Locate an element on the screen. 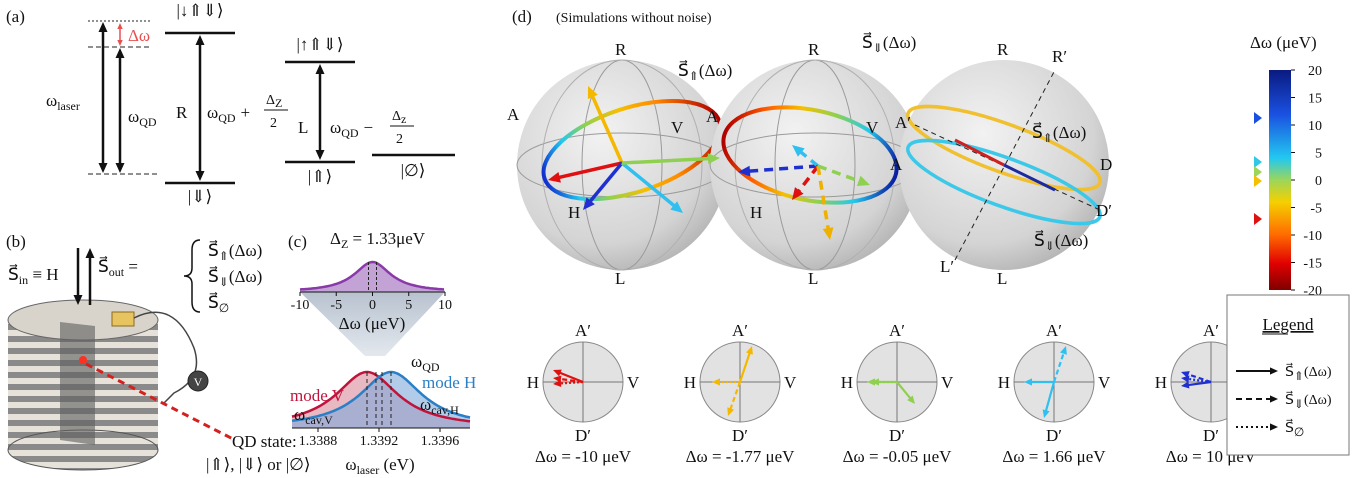 The width and height of the screenshot is (1354, 478). qd-state: QD state: is located at coordinates (264, 441).